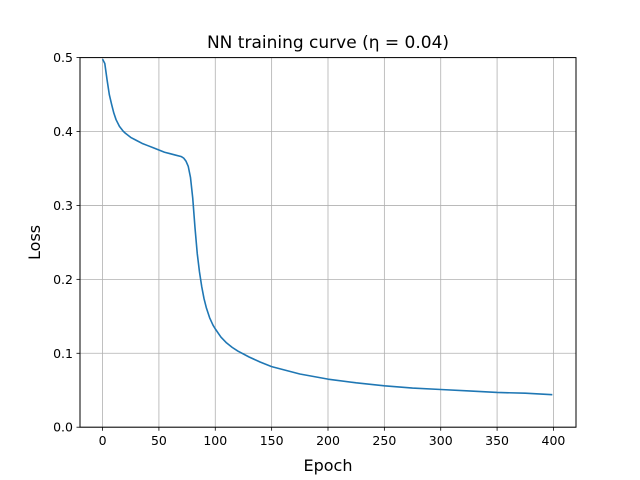 The height and width of the screenshot is (480, 640). What do you see at coordinates (159, 440) in the screenshot?
I see `x-tick-label: 50` at bounding box center [159, 440].